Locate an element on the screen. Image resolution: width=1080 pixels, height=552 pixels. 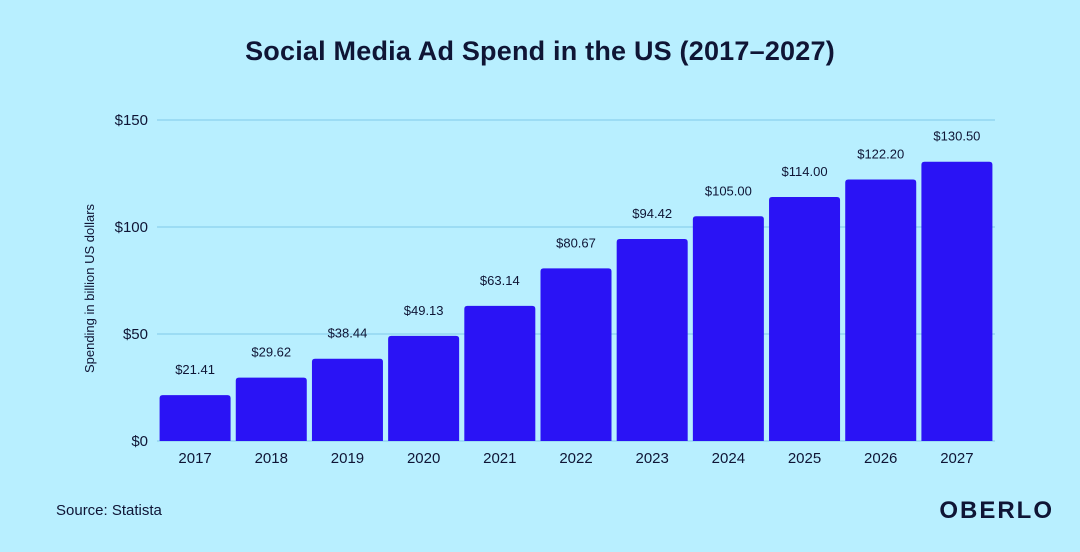
x-tick-label-2018: 2018 is located at coordinates (271, 458).